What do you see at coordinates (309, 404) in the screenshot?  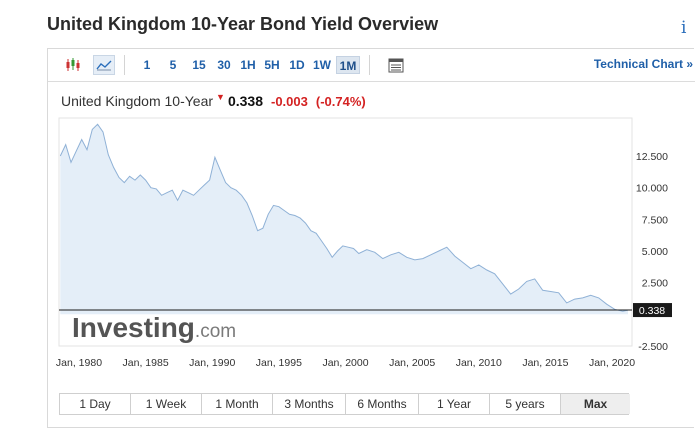 I see `range-3-months: 3 Months` at bounding box center [309, 404].